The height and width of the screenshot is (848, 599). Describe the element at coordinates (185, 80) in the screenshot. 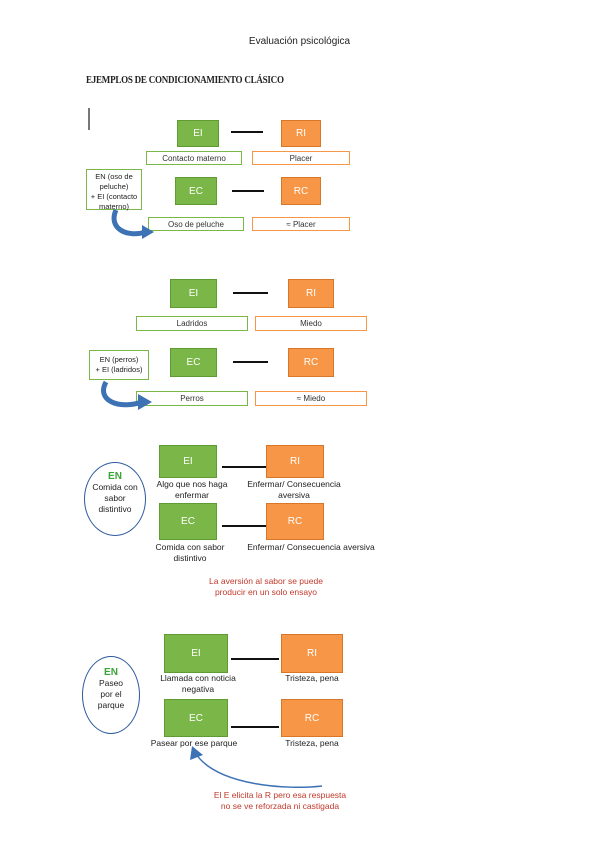

I see `section-title: EJEMPLOS DE CONDICIONAMIENTO CLÁSICO` at that location.